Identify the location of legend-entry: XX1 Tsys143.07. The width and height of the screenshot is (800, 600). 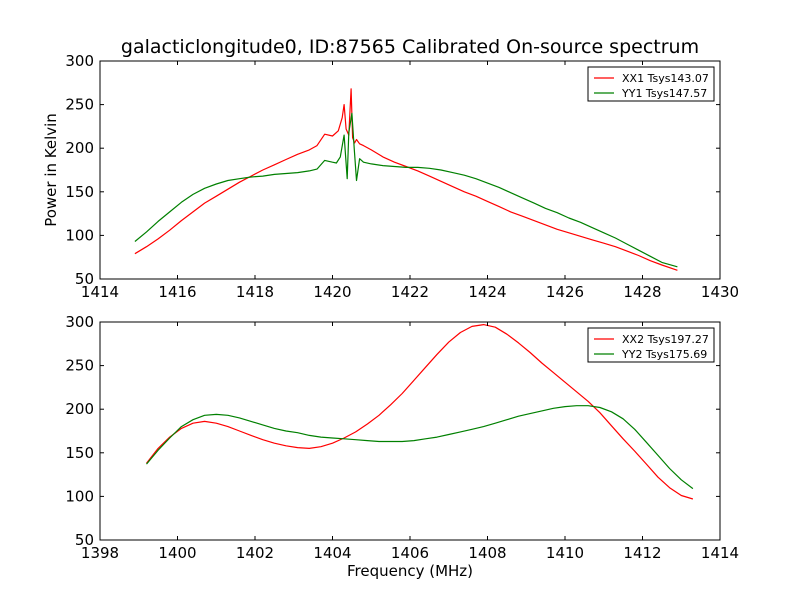
(665, 78).